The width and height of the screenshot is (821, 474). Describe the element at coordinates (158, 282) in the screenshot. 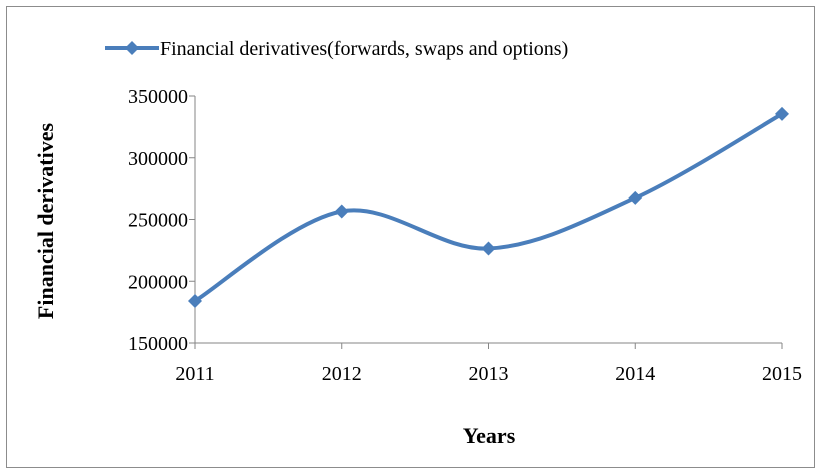

I see `y-tick-label-1: 200000` at that location.